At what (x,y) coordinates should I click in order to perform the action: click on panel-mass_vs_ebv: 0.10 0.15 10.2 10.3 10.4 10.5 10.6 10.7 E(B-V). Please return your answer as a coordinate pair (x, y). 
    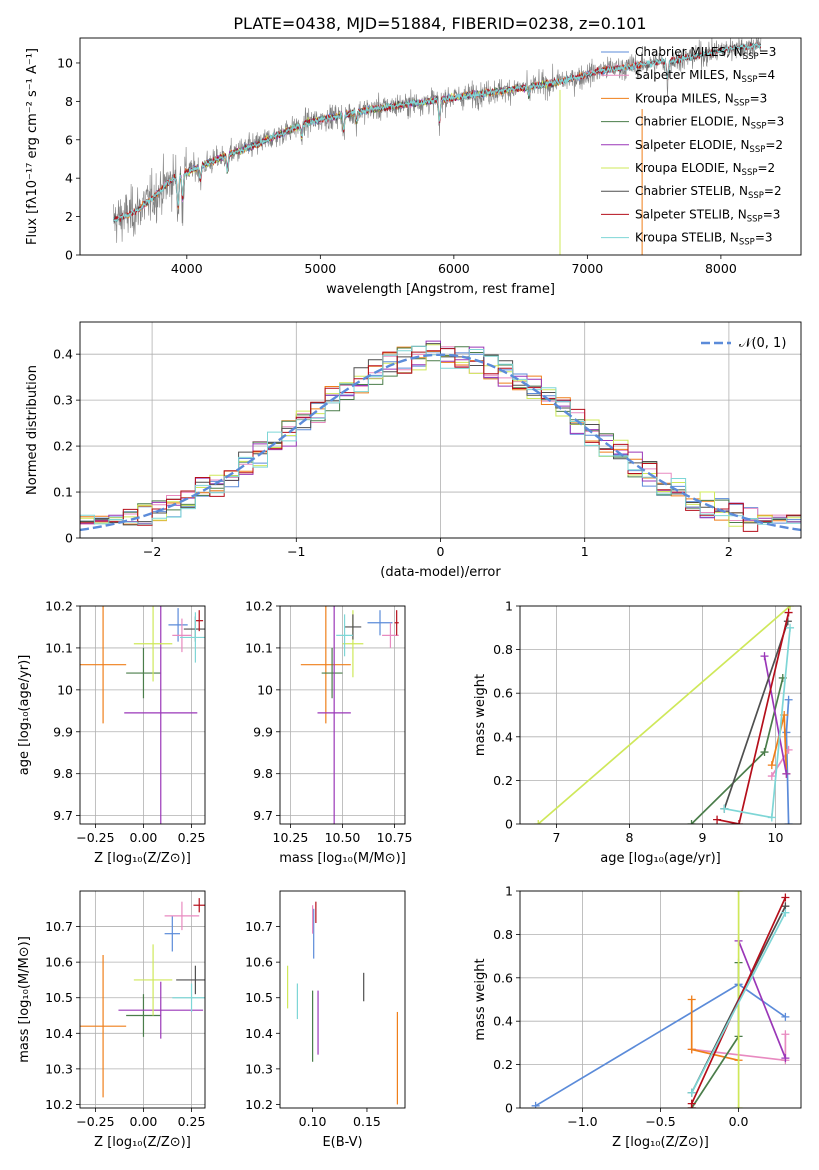
    Looking at the image, I should click on (325, 1020).